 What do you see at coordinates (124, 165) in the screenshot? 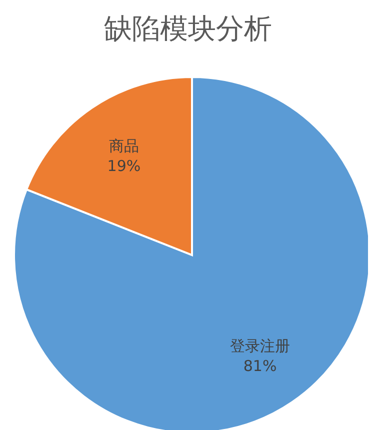
I see `data-label: 19%` at bounding box center [124, 165].